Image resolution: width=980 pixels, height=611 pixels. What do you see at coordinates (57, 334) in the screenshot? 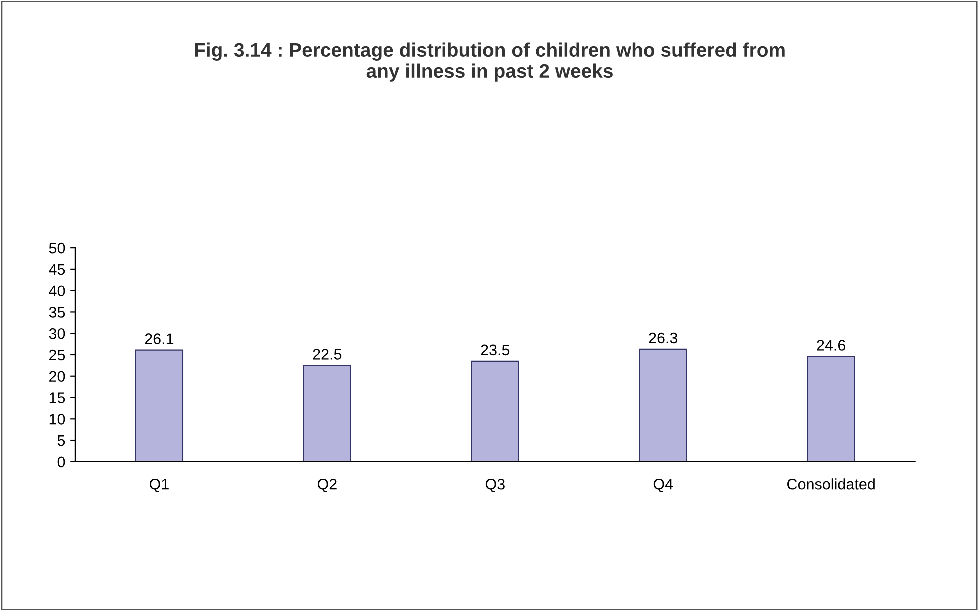
I see `y-tick-label: 30` at bounding box center [57, 334].